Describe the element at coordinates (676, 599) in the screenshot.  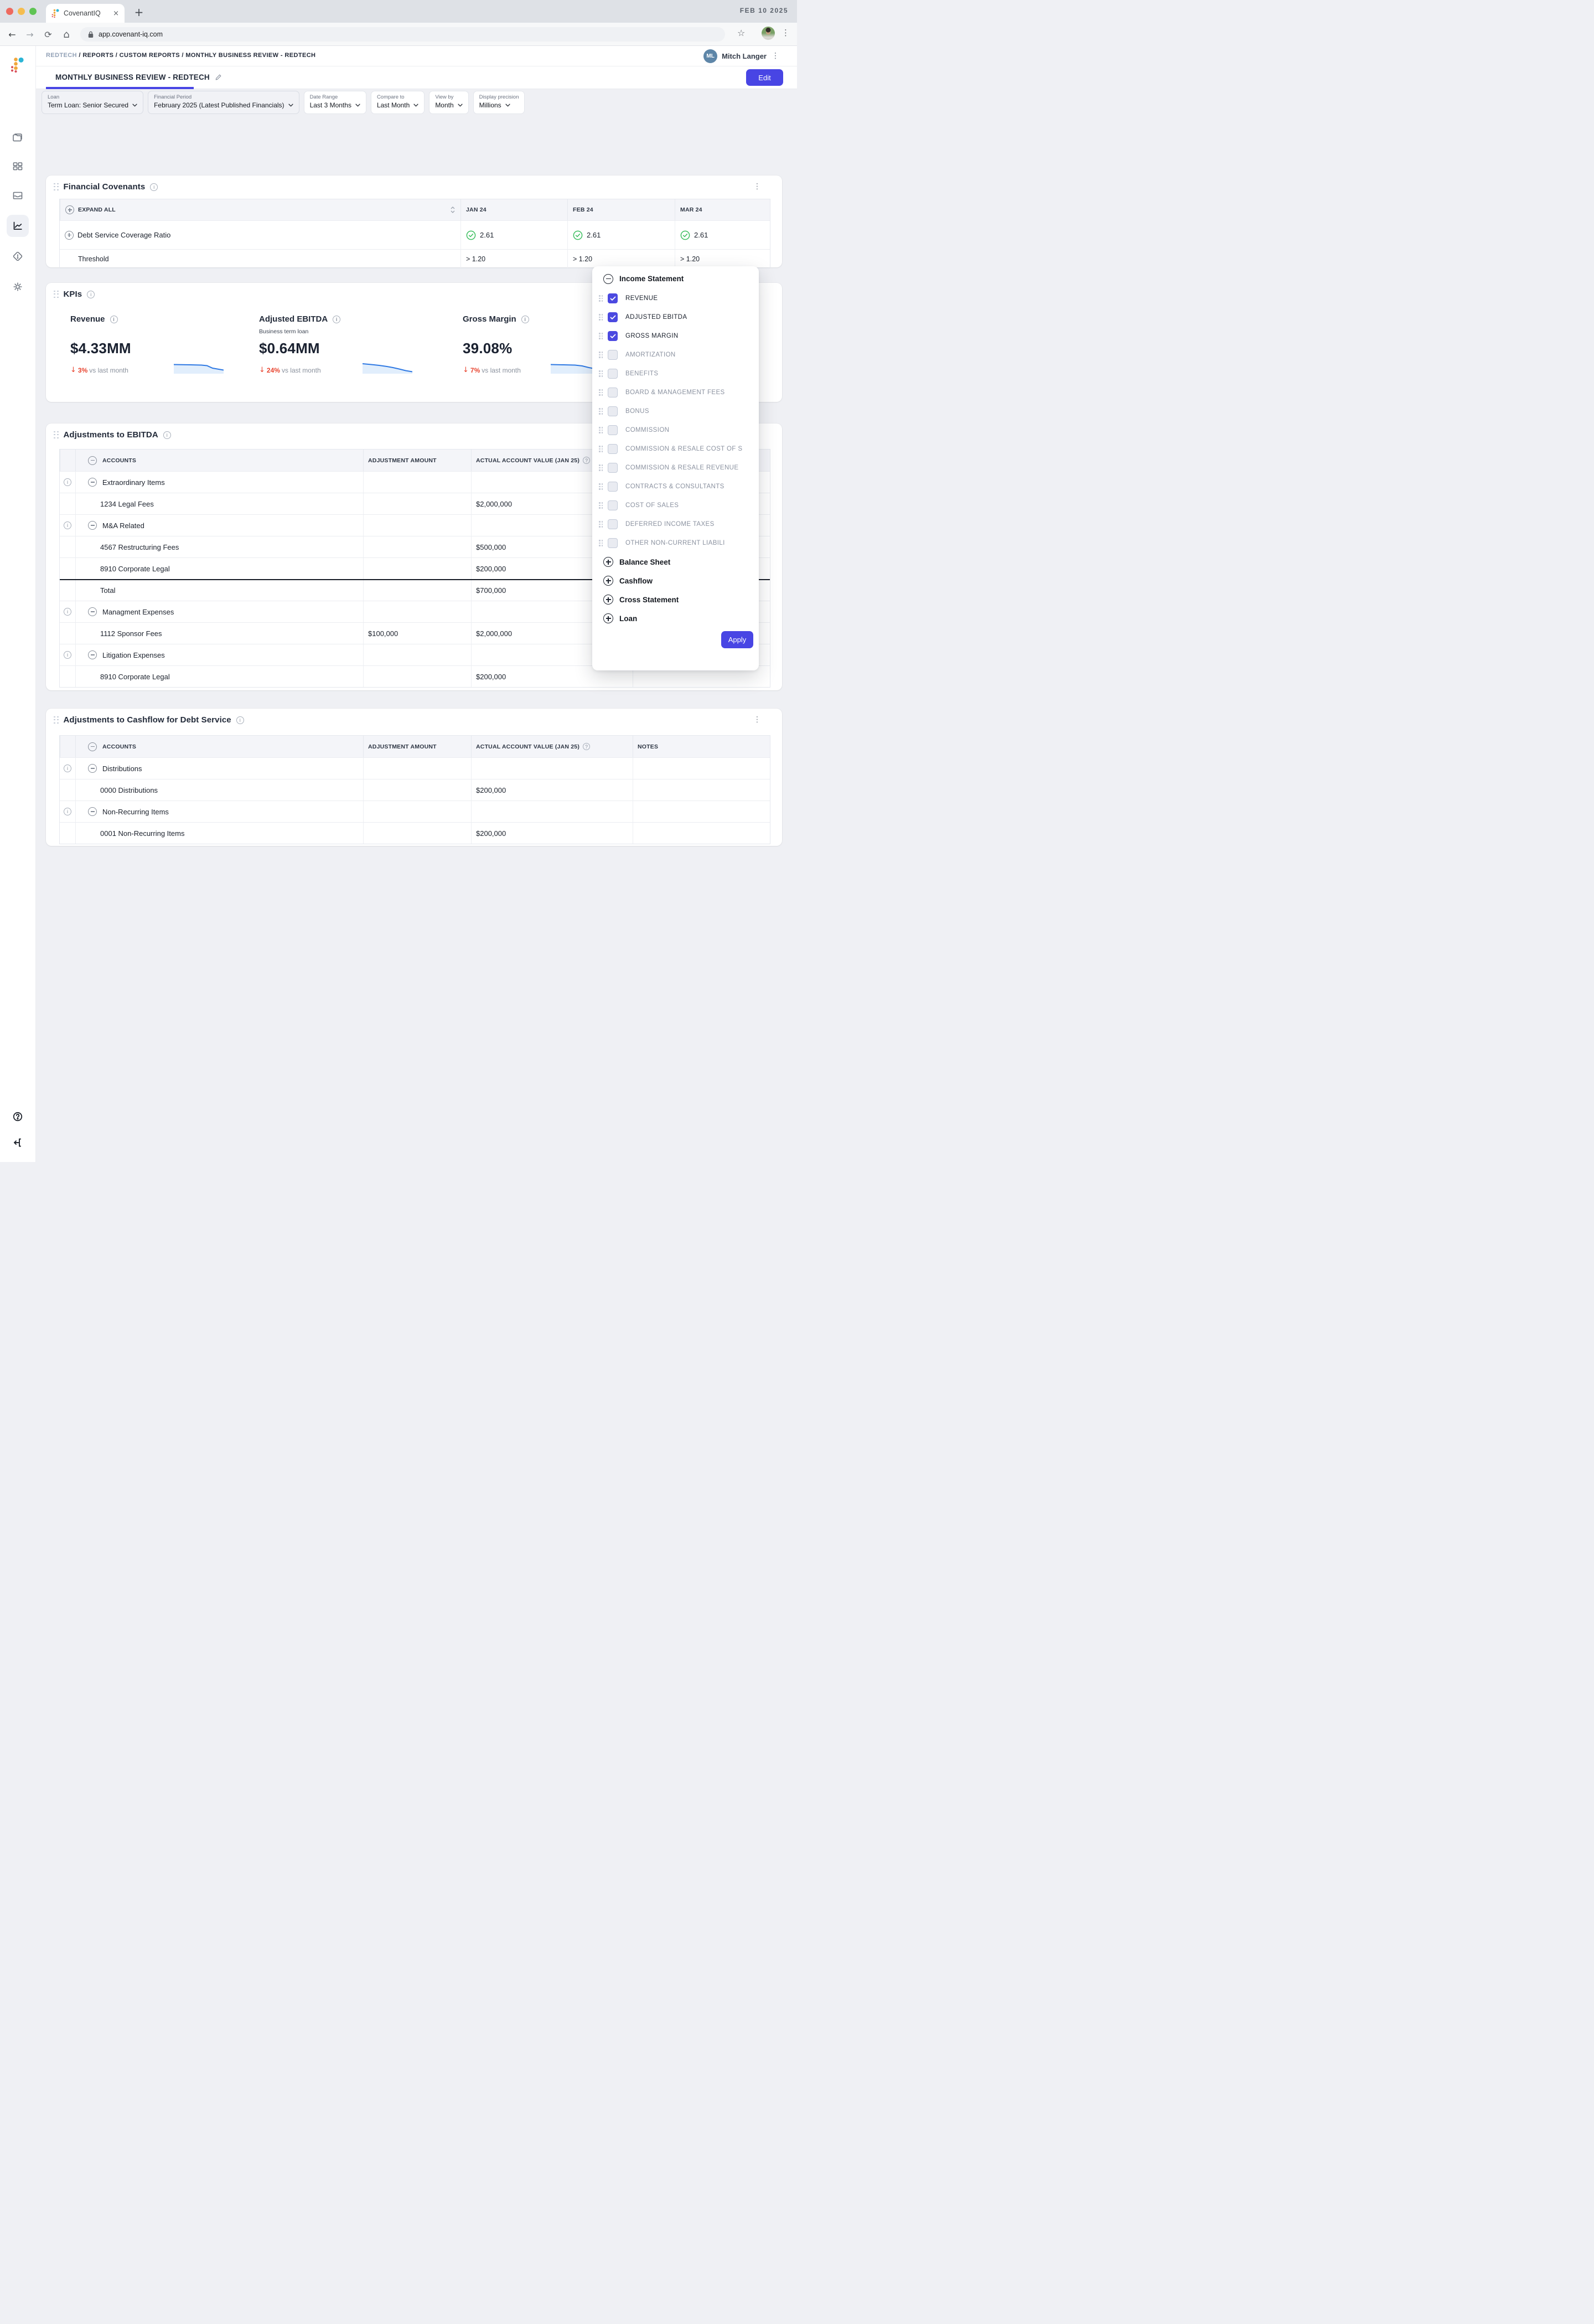
I see `panel-group-cross-statement: Cross Statement` at that location.